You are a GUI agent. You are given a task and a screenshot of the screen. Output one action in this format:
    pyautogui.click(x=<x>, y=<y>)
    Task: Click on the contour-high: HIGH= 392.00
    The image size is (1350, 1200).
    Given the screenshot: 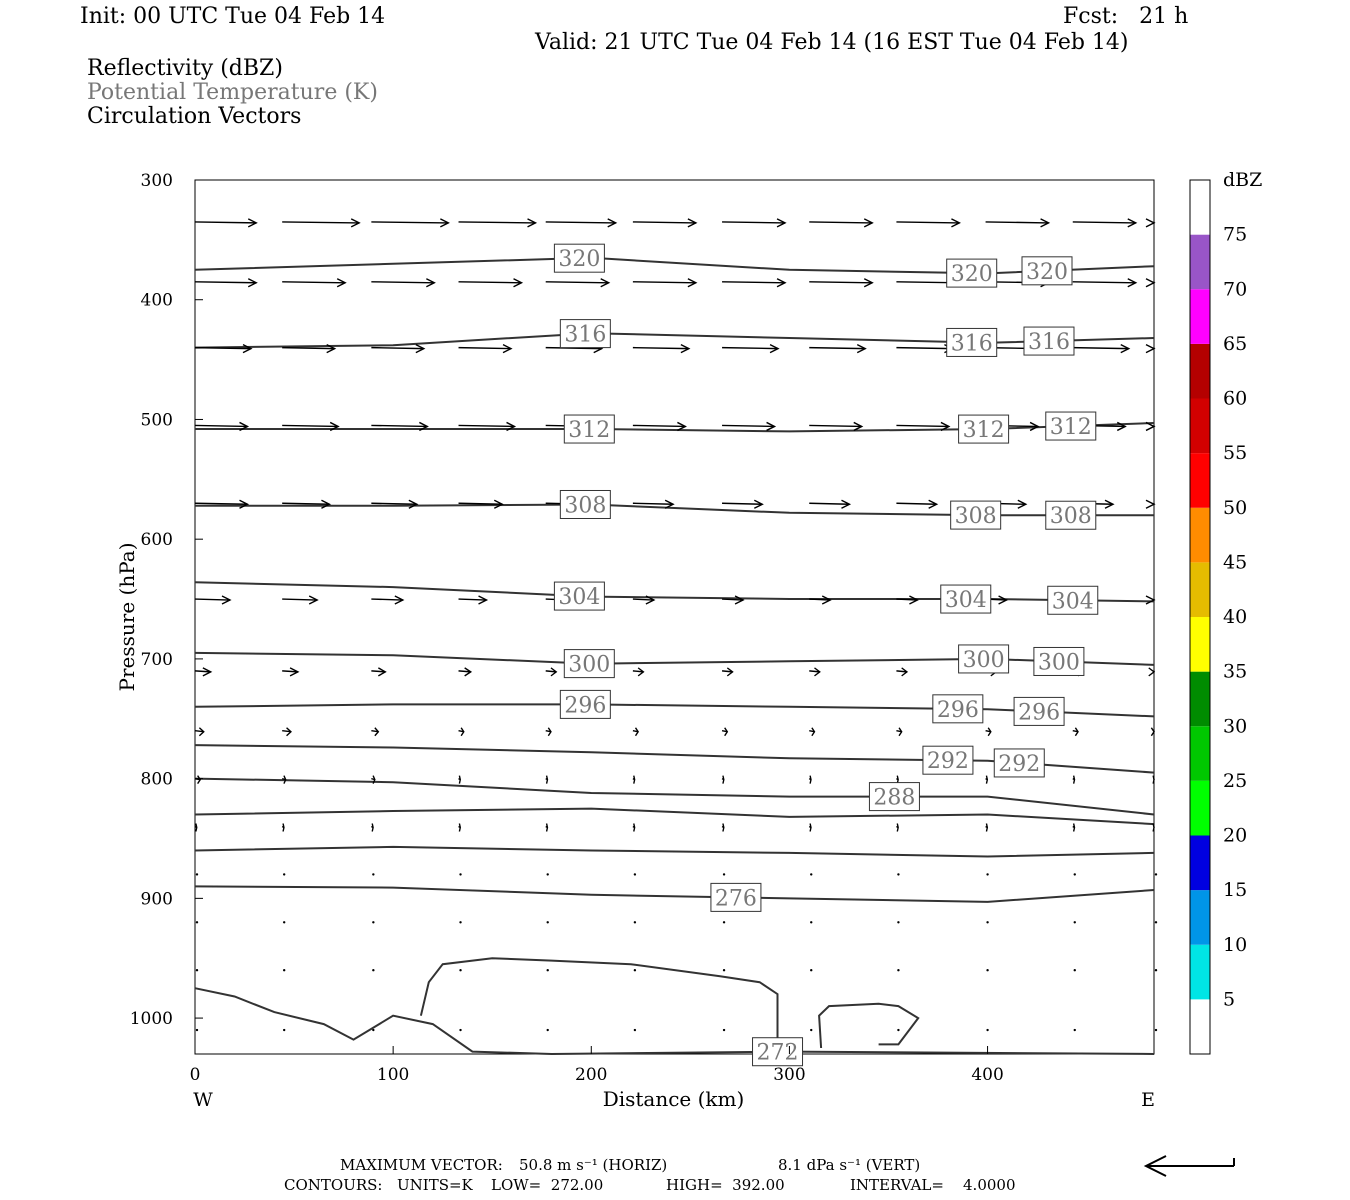 What is the action you would take?
    pyautogui.click(x=725, y=1185)
    